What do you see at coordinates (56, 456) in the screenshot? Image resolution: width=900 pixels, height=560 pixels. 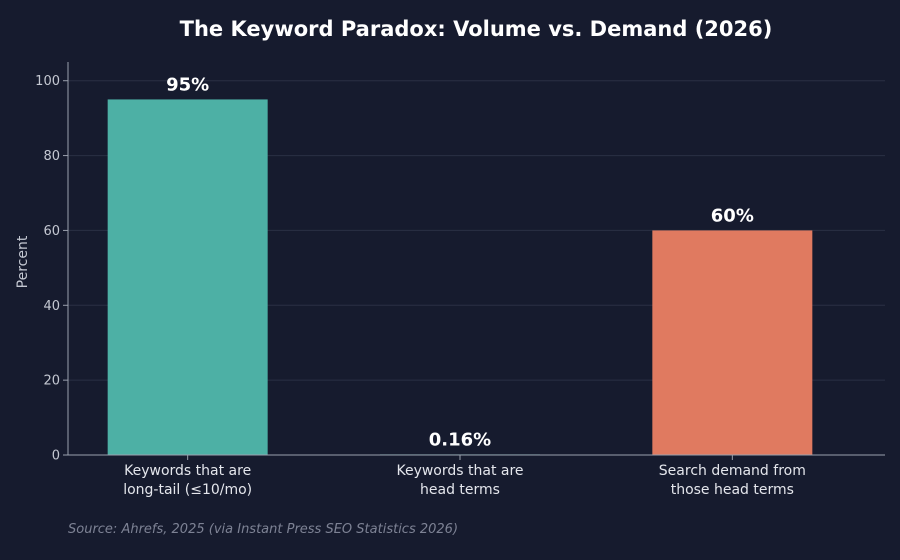 I see `y-tick-label: 0` at bounding box center [56, 456].